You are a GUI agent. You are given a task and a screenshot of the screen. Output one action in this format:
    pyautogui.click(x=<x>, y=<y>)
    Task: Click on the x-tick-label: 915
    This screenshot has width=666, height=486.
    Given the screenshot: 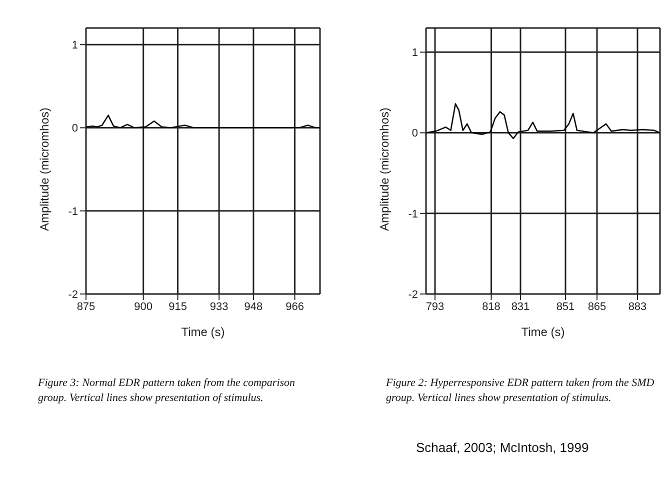 What is the action you would take?
    pyautogui.click(x=177, y=306)
    